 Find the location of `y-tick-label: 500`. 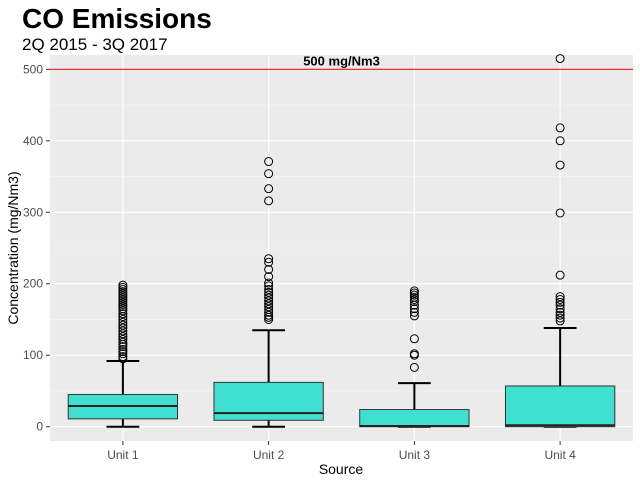

y-tick-label: 500 is located at coordinates (33, 69).